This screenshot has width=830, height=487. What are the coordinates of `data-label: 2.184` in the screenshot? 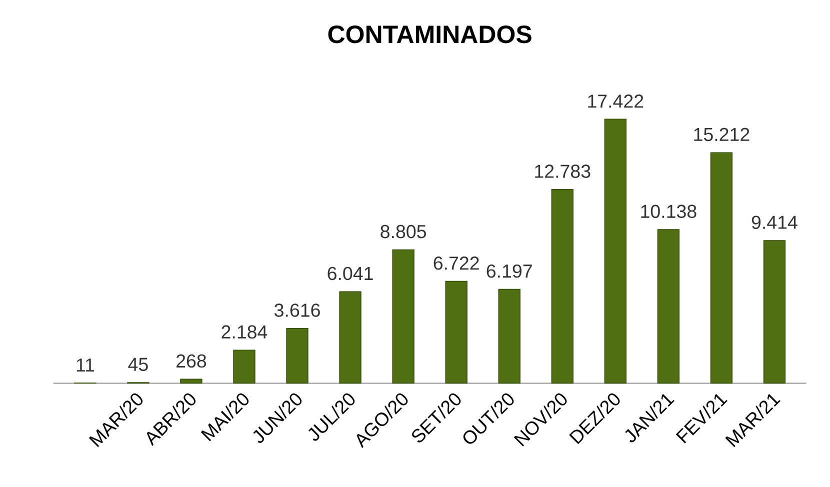 It's located at (245, 332).